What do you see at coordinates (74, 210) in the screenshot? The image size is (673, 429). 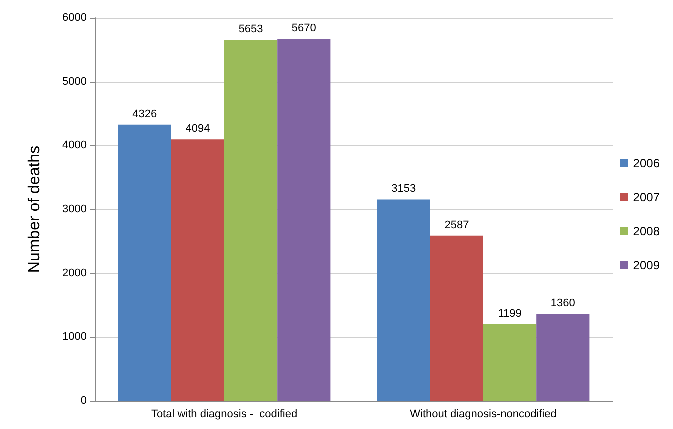 I see `y-tick-label: 3000` at bounding box center [74, 210].